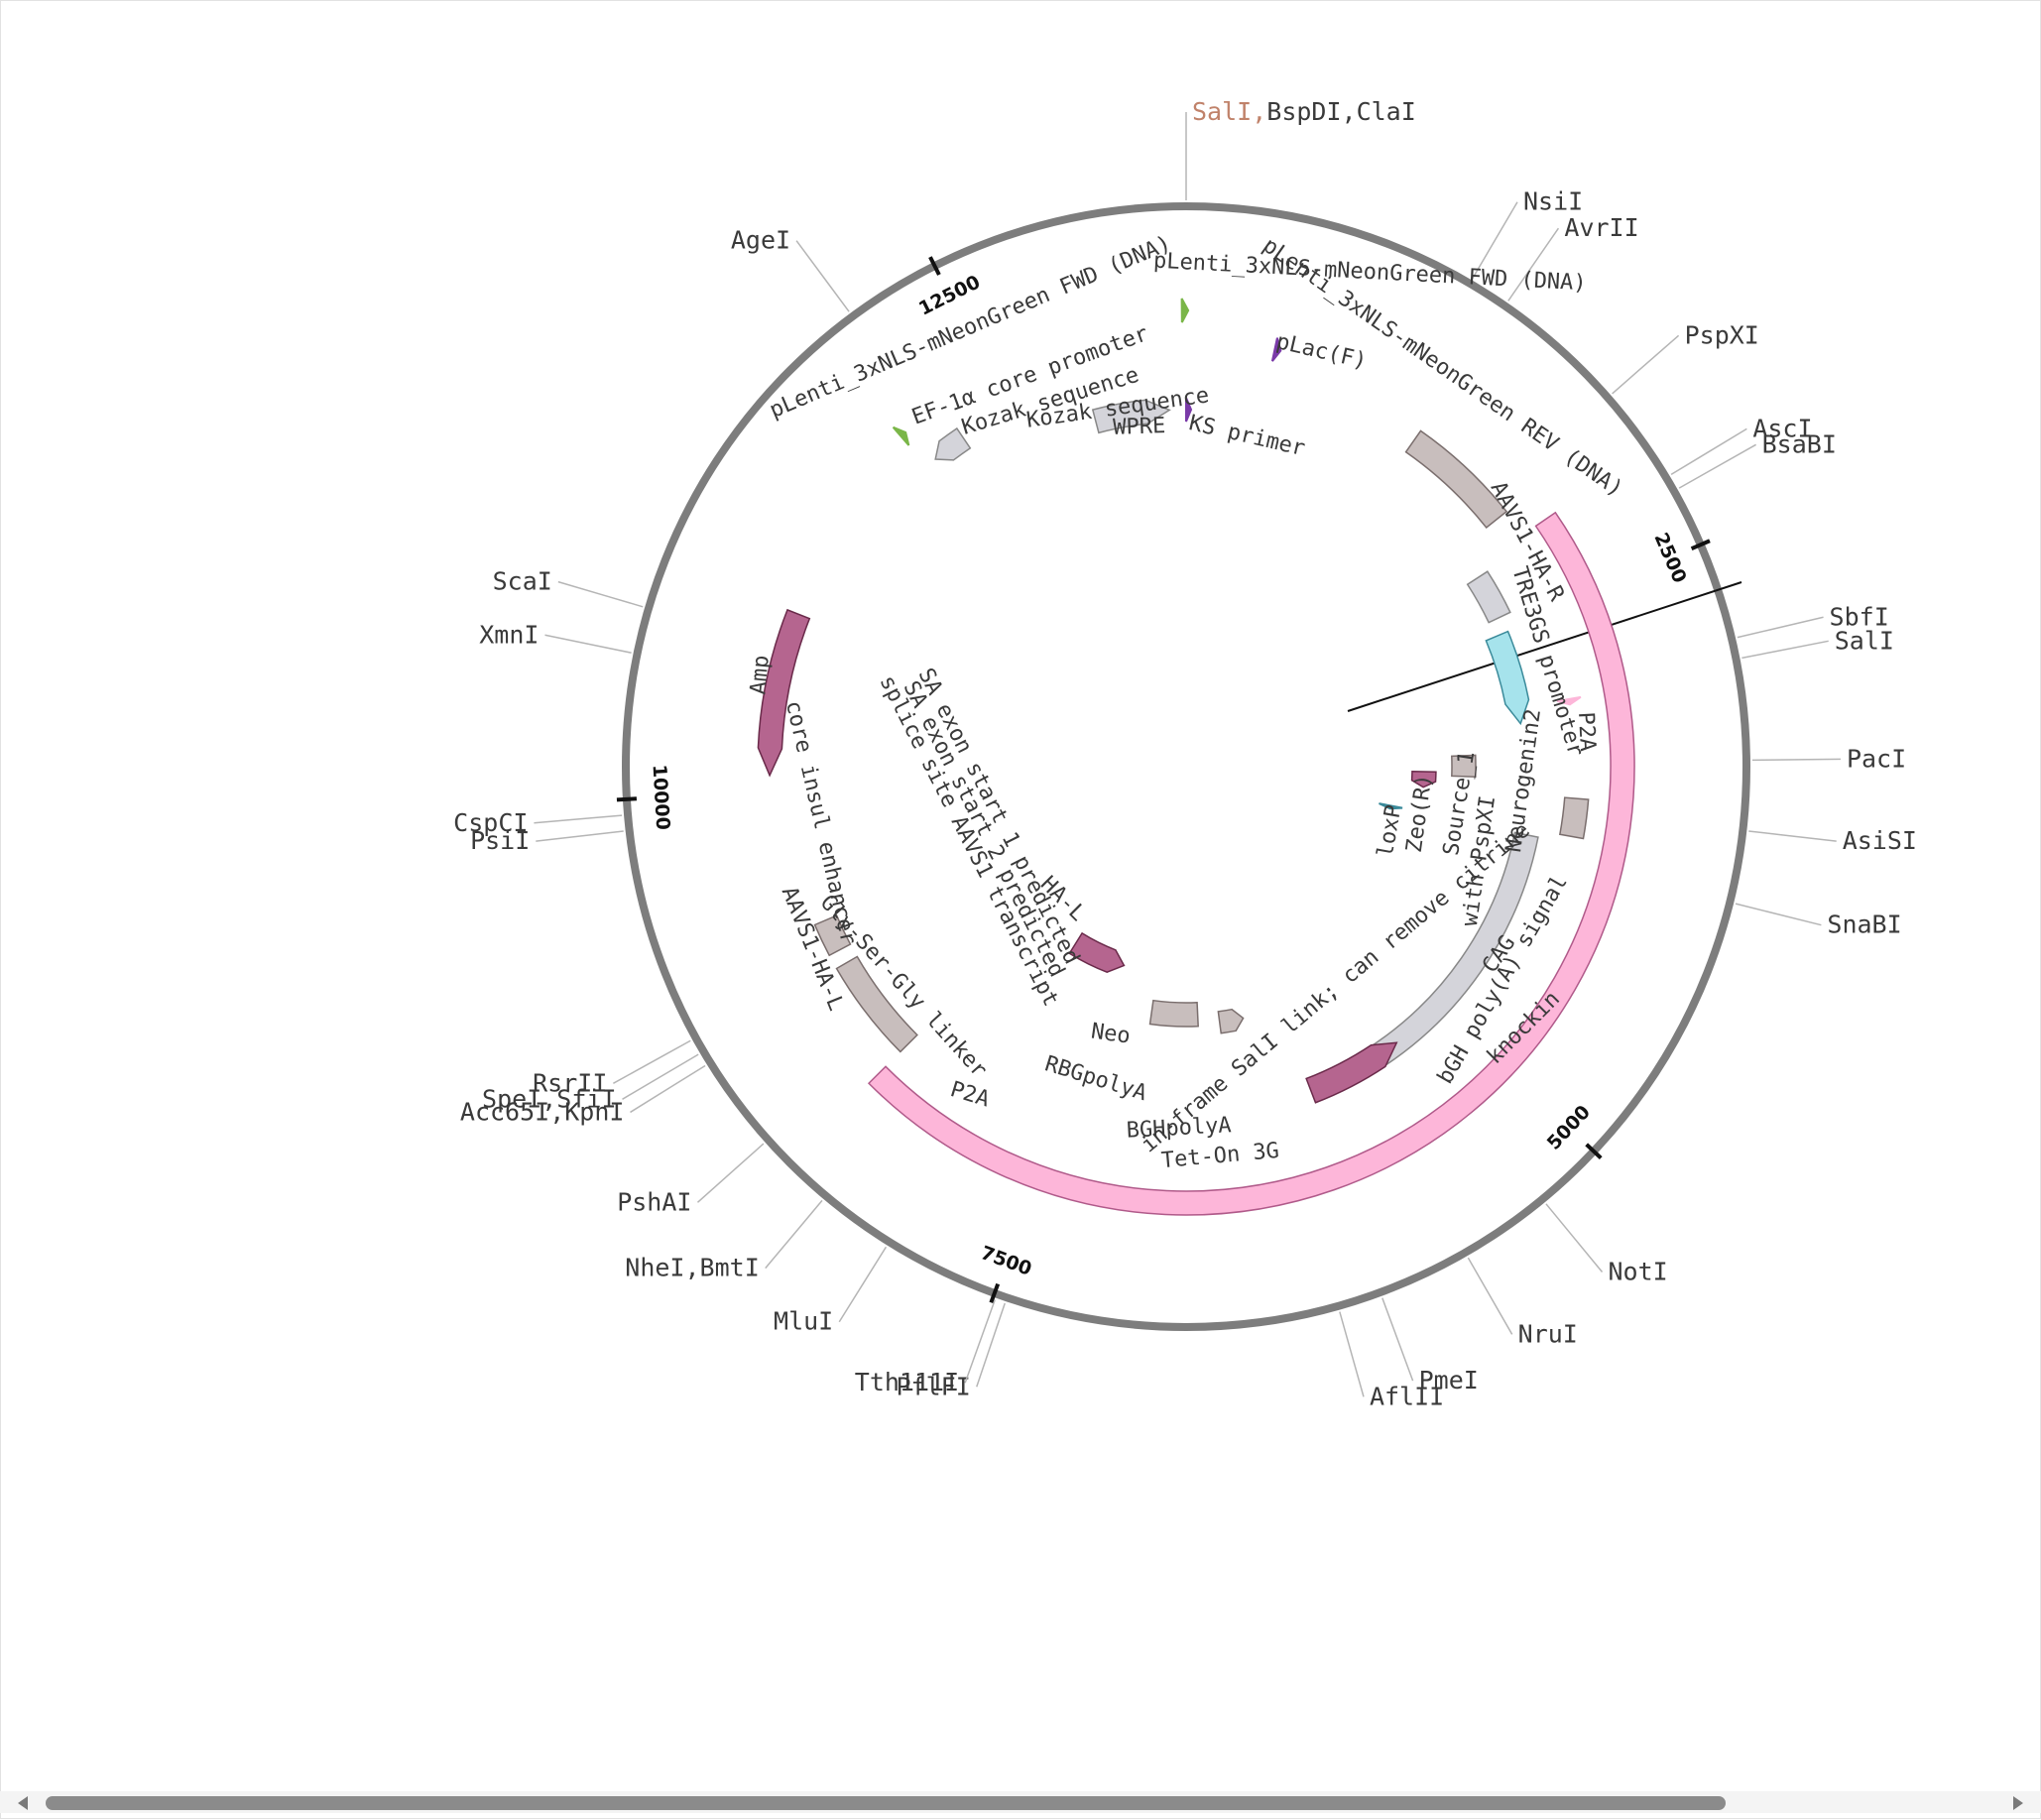 Image resolution: width=2041 pixels, height=1820 pixels. Describe the element at coordinates (1548, 1333) in the screenshot. I see `site-label-nrui: NruI` at that location.